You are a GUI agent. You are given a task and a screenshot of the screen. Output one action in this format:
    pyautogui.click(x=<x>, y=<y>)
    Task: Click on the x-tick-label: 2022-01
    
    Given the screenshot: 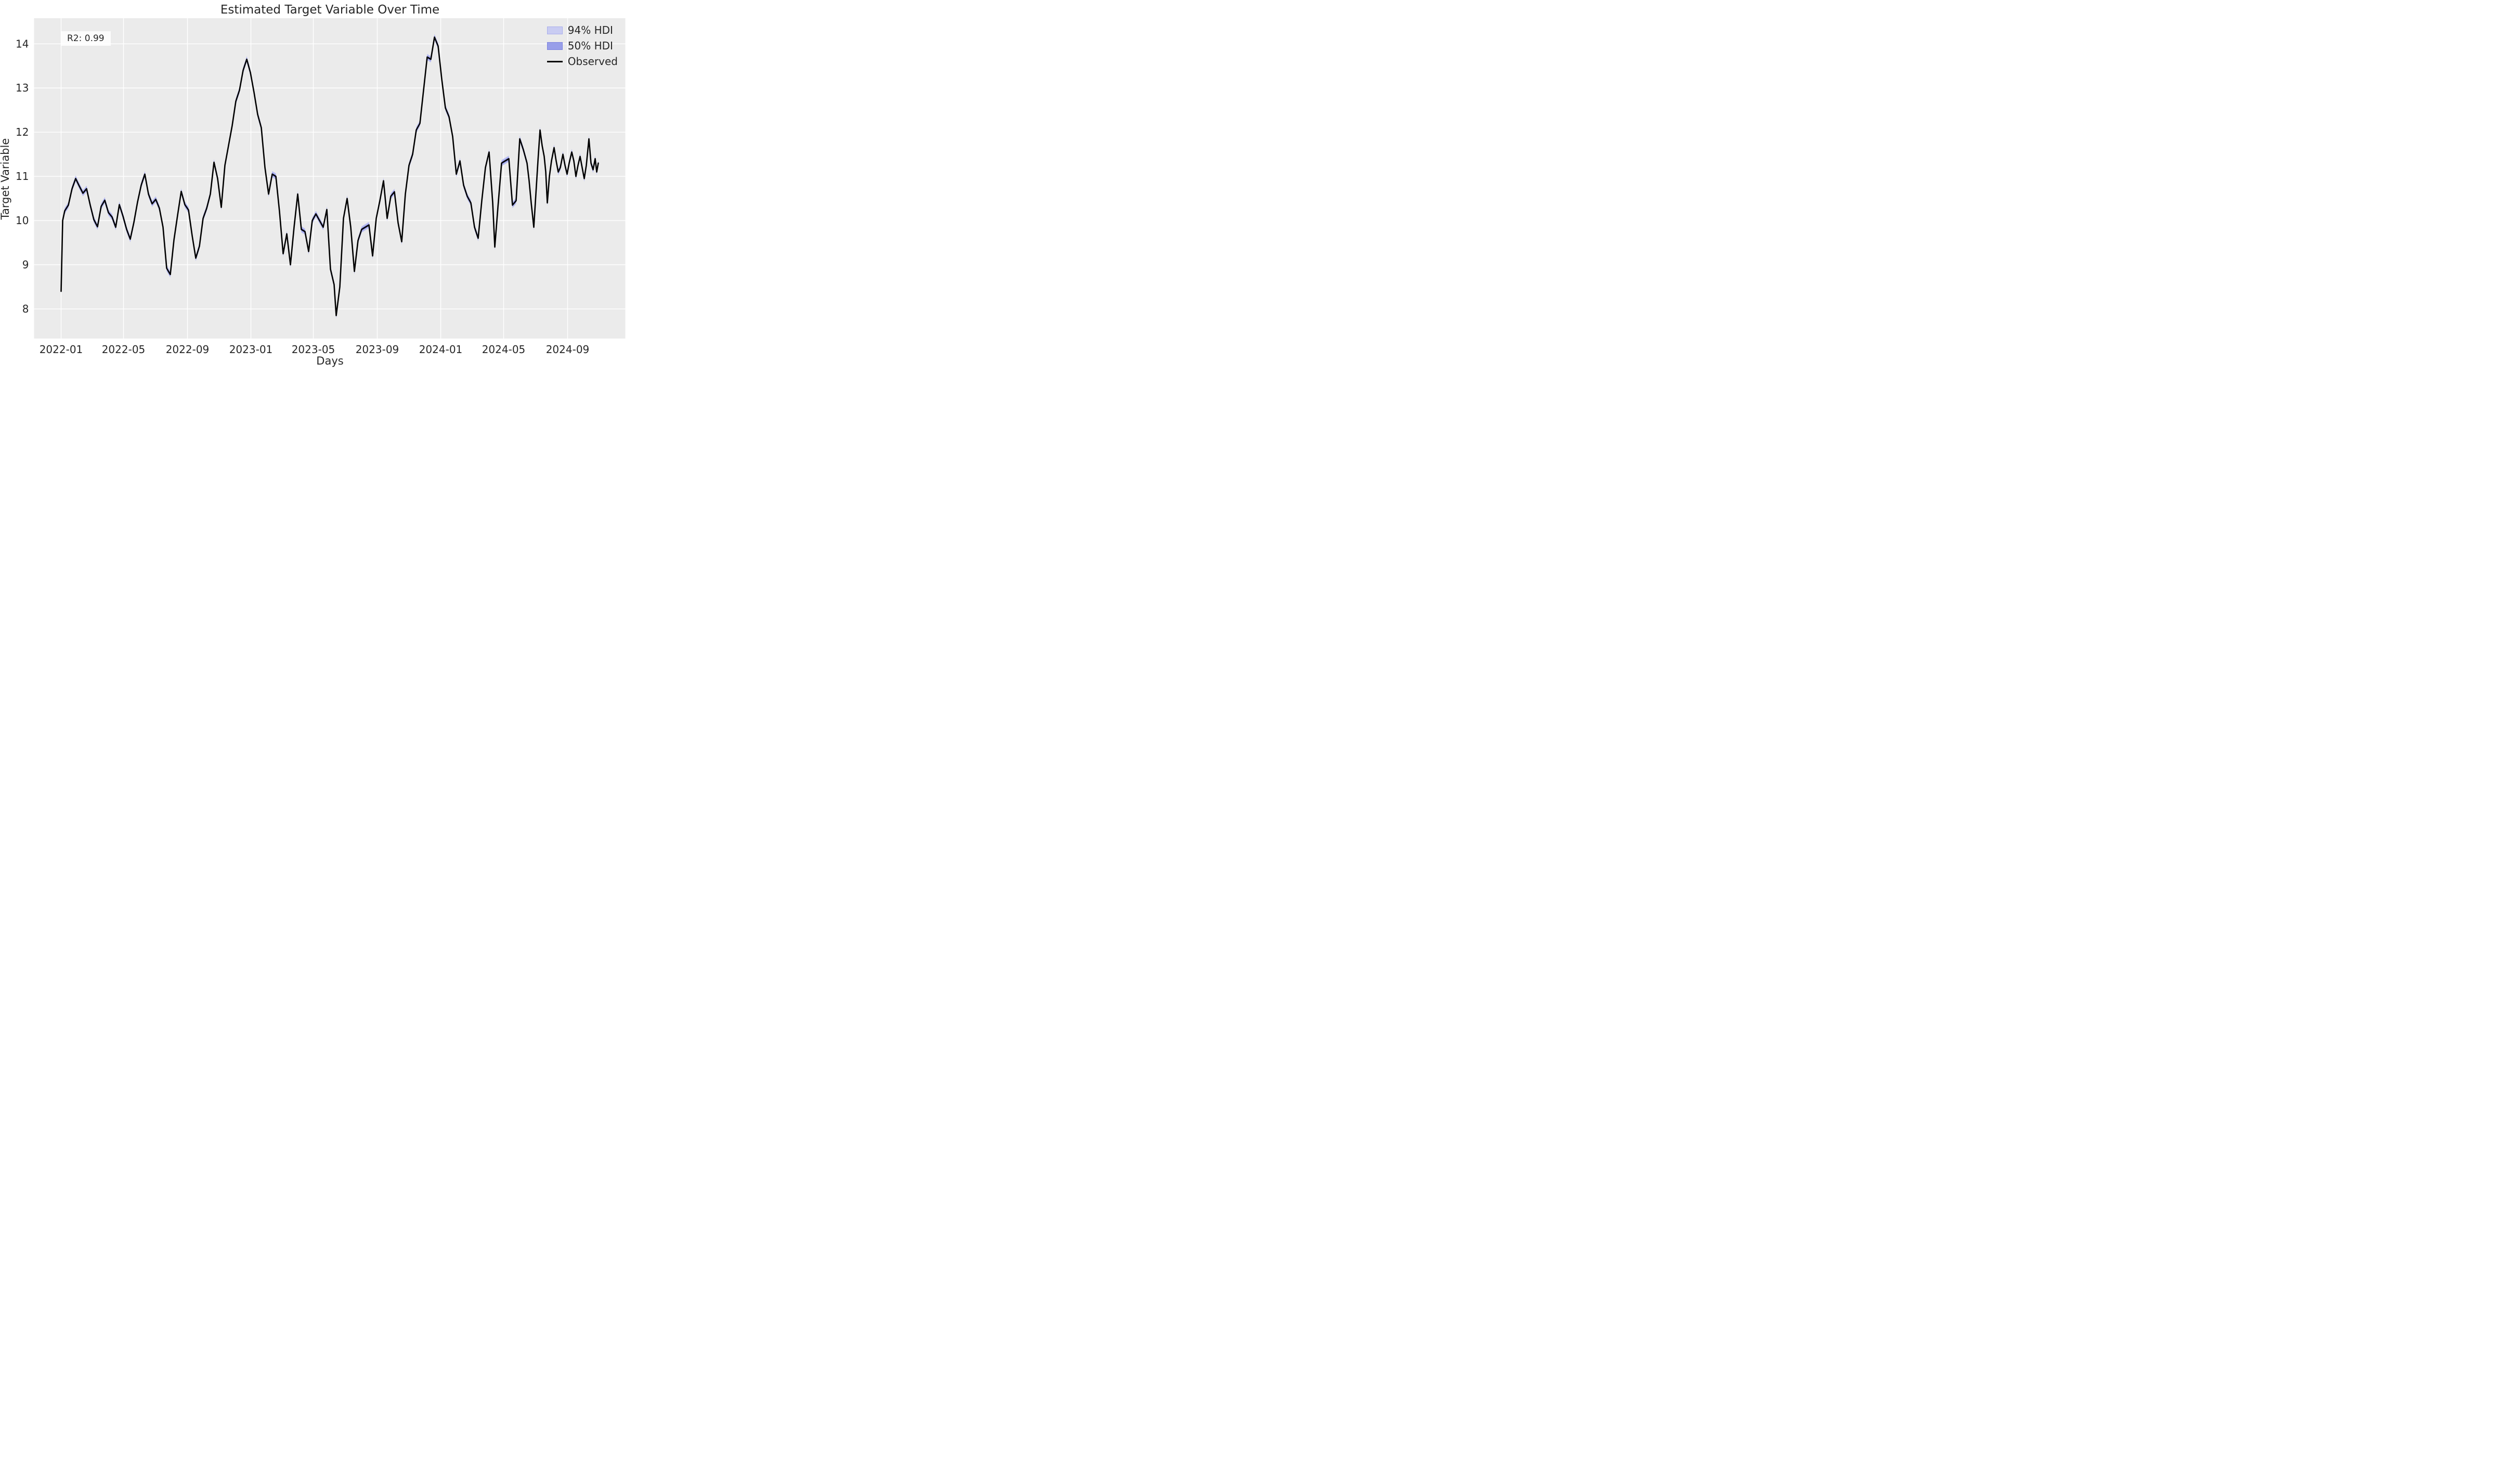 What is the action you would take?
    pyautogui.click(x=61, y=349)
    